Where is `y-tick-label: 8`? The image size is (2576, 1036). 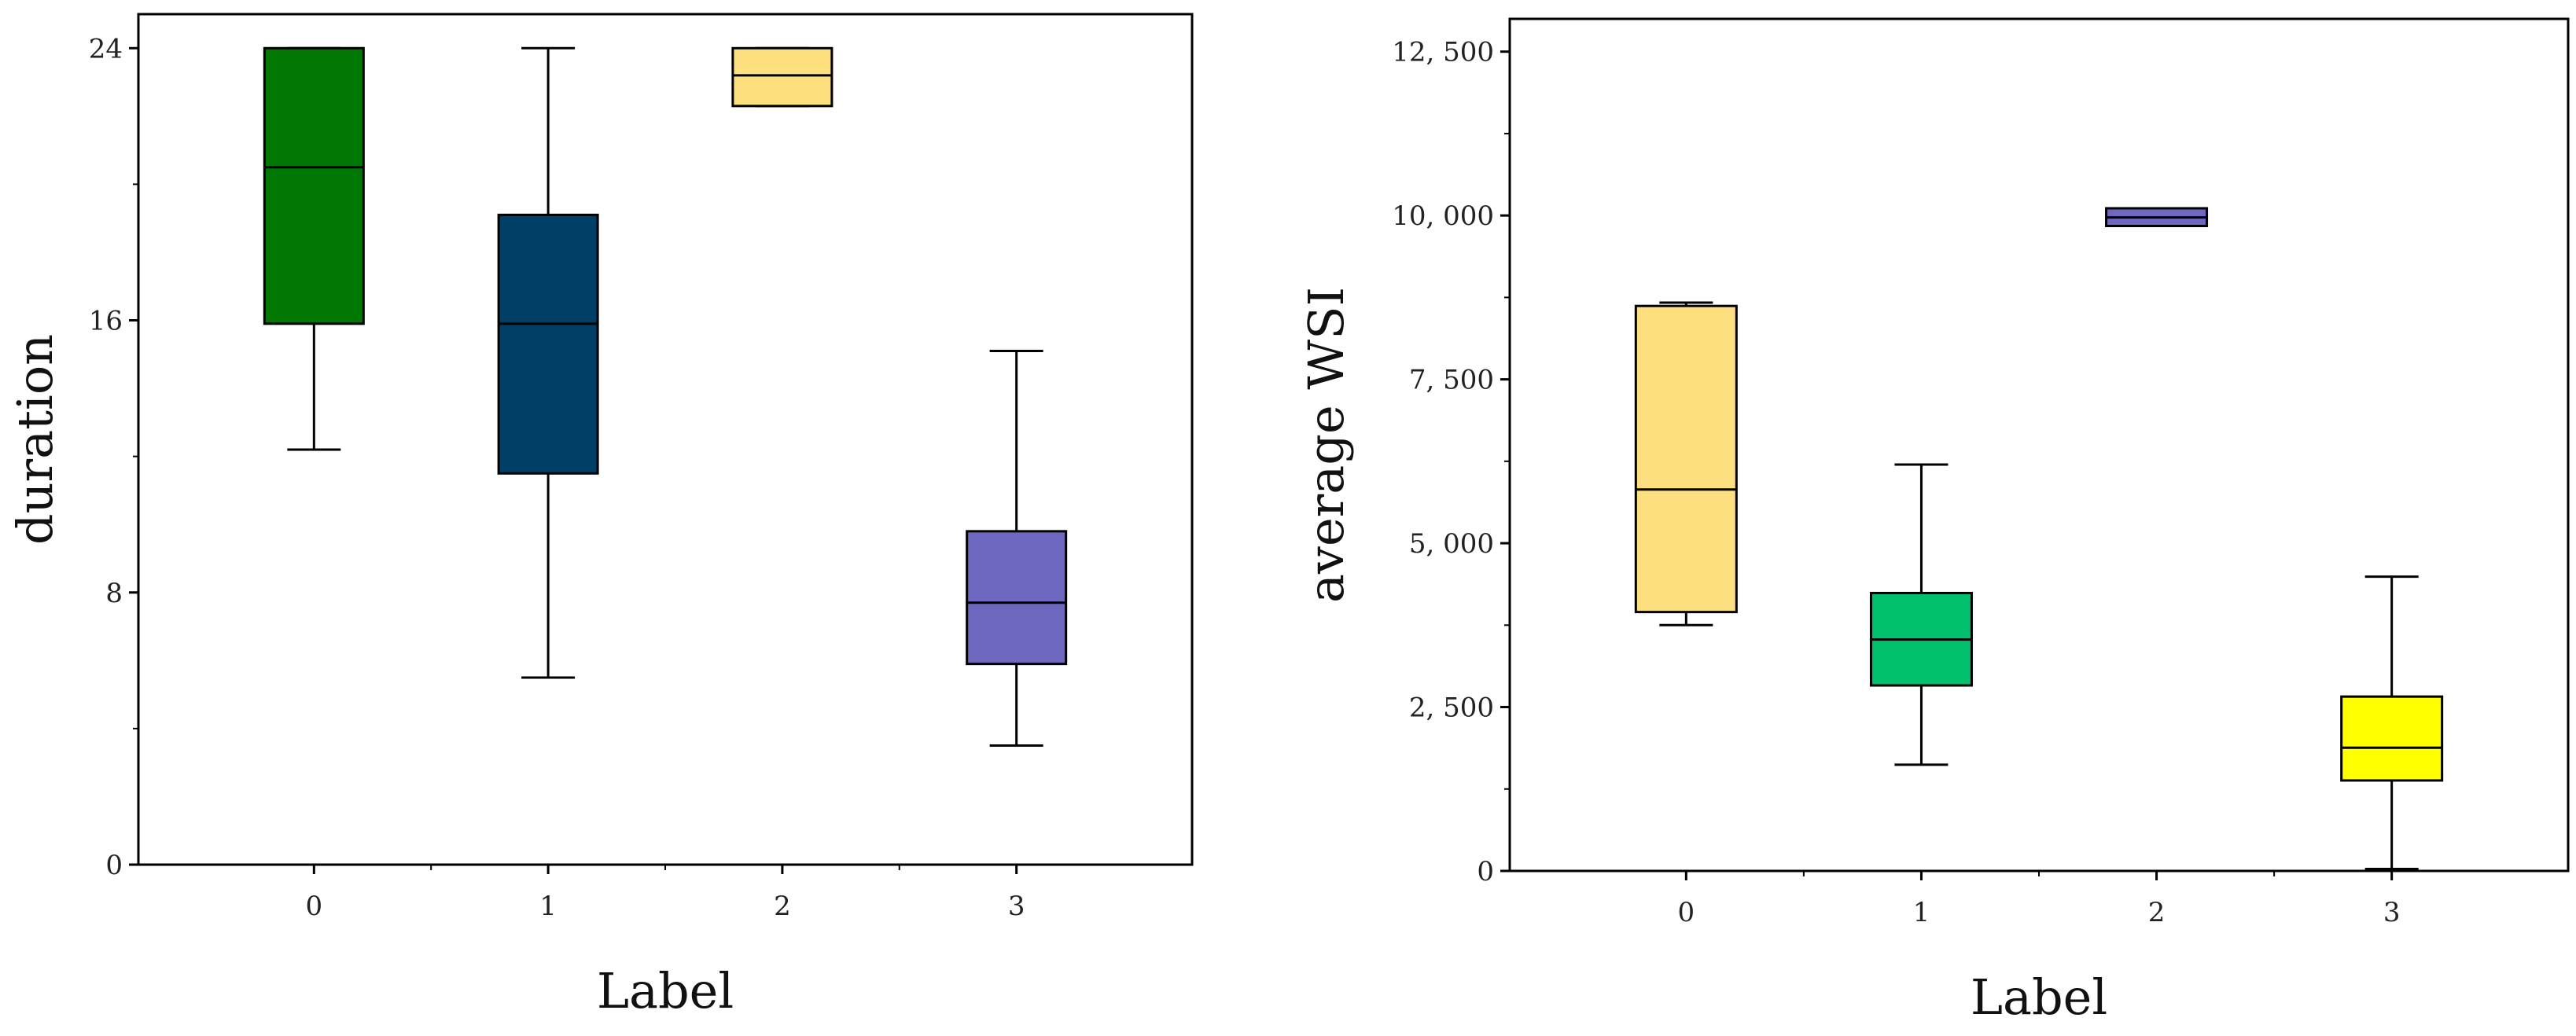
y-tick-label: 8 is located at coordinates (114, 593).